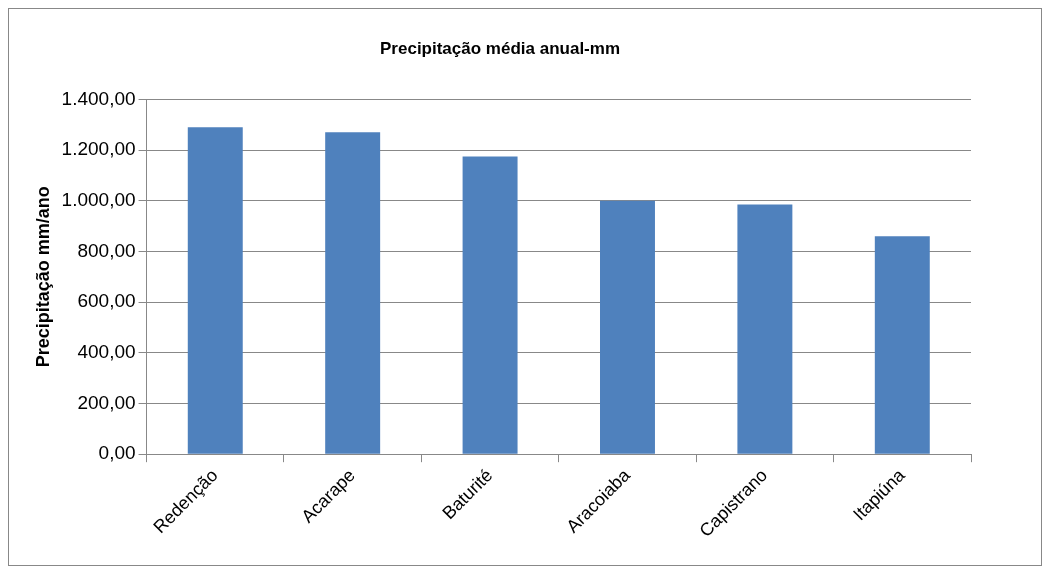 The image size is (1052, 576). What do you see at coordinates (106, 352) in the screenshot?
I see `y-tick-label: 400,00` at bounding box center [106, 352].